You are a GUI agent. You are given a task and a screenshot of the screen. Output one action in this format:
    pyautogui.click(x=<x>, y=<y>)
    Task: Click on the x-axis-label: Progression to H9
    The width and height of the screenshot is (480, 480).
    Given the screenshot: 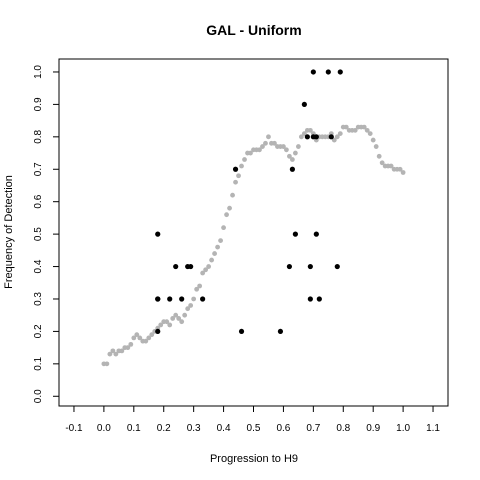 What is the action you would take?
    pyautogui.click(x=254, y=459)
    